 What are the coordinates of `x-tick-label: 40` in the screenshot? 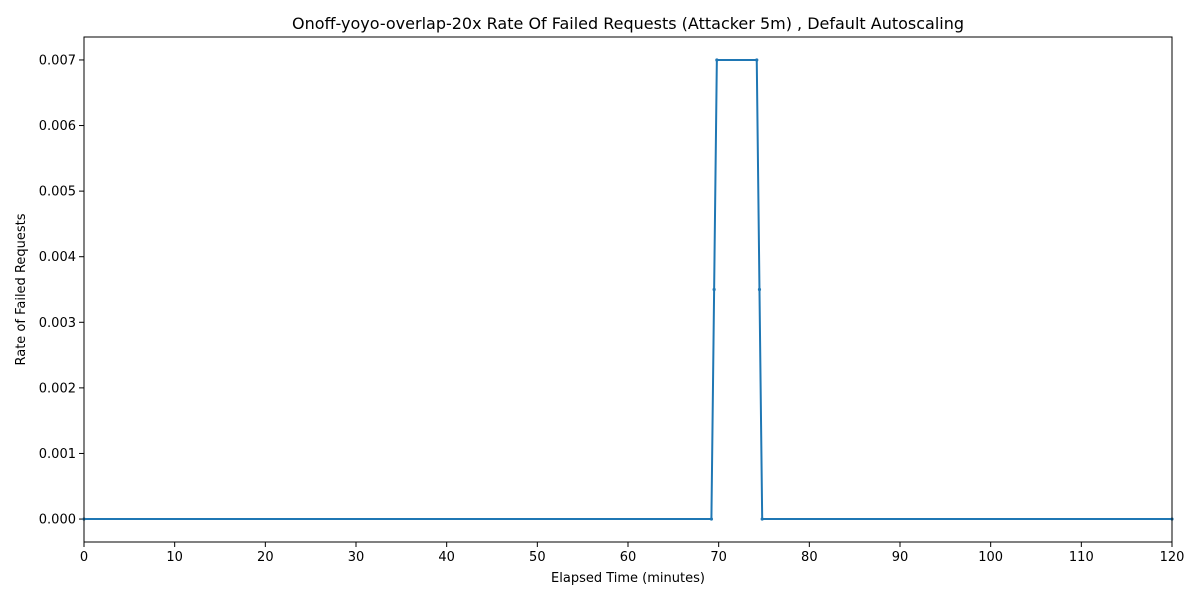 It's located at (446, 557).